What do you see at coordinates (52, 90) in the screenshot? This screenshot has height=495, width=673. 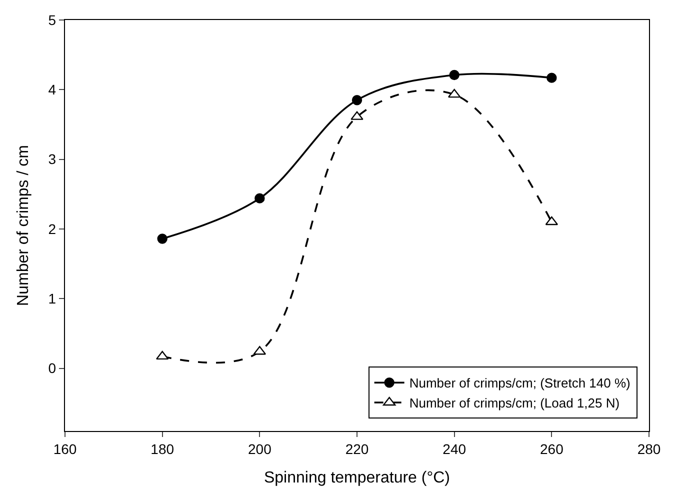 I see `y-tick-label: 4` at bounding box center [52, 90].